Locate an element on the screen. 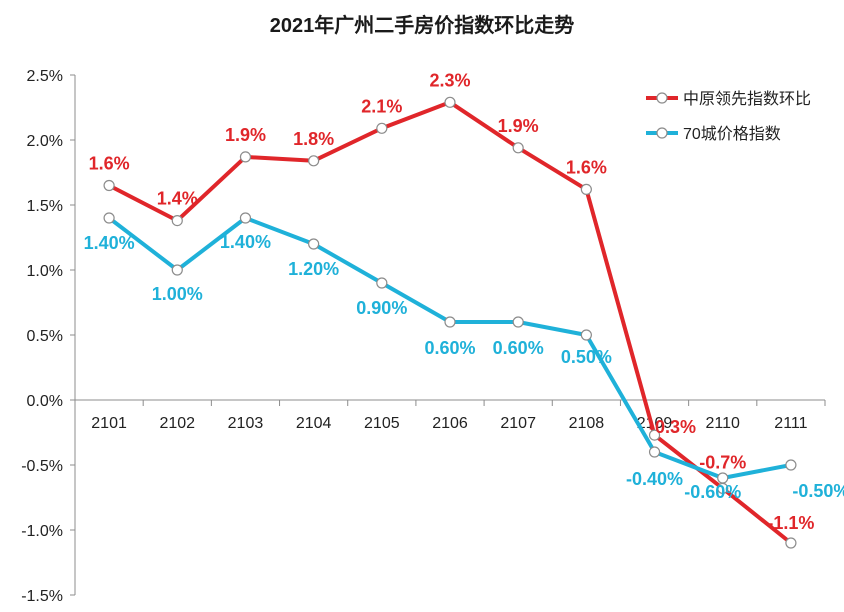 The height and width of the screenshot is (612, 844). legend: 中原领先指数环比 70城价格指数 is located at coordinates (728, 116).